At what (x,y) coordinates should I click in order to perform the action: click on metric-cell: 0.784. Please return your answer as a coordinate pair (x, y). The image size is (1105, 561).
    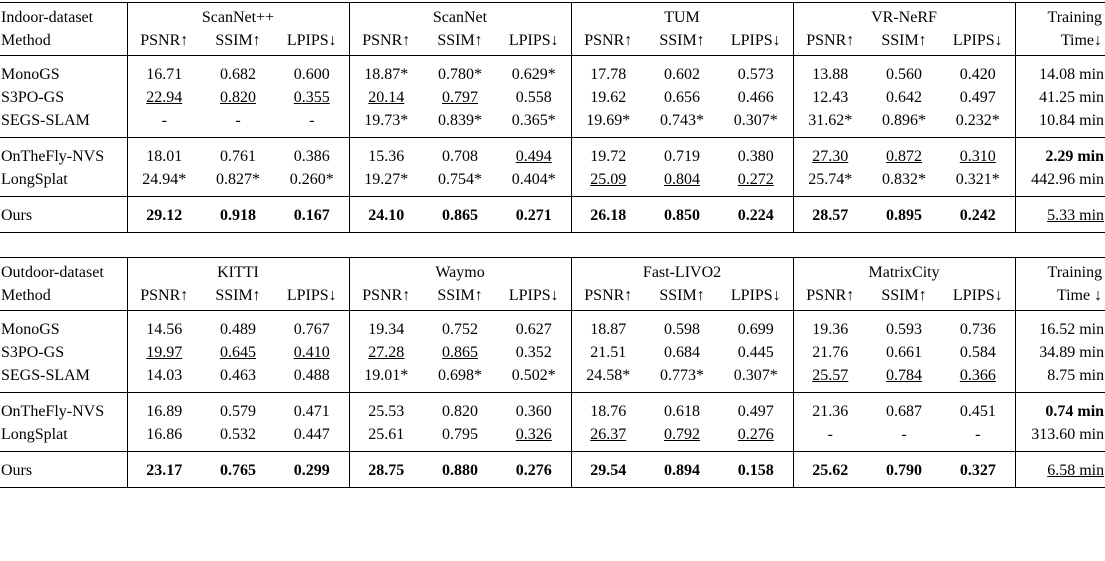
    Looking at the image, I should click on (904, 378).